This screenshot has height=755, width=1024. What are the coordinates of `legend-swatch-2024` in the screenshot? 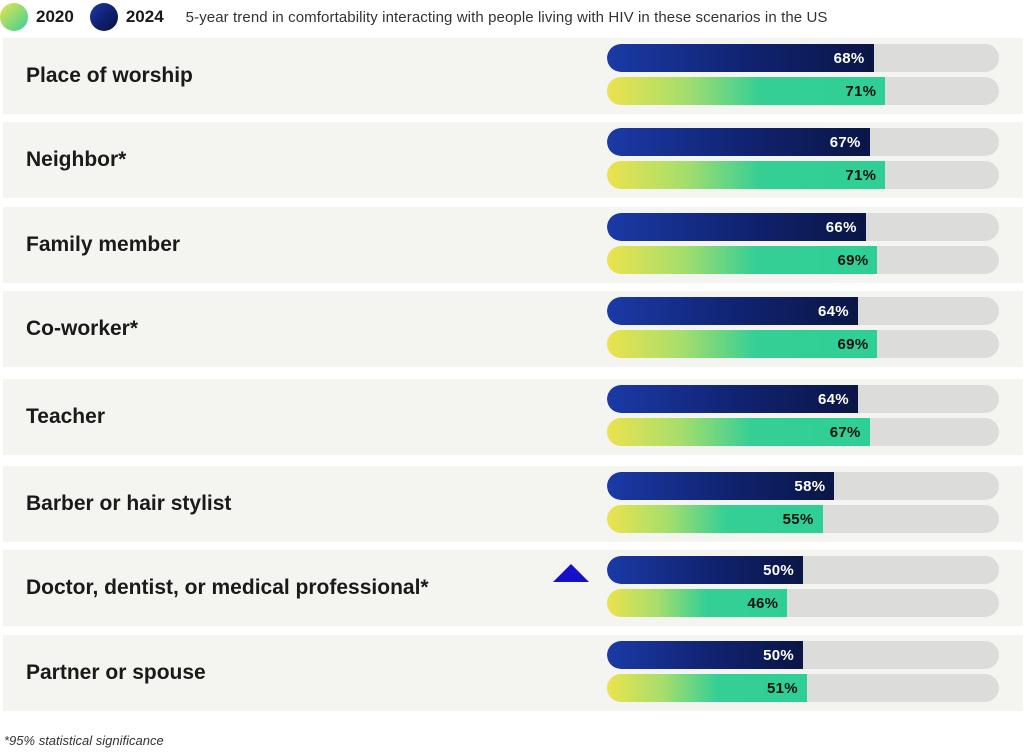 It's located at (103, 17).